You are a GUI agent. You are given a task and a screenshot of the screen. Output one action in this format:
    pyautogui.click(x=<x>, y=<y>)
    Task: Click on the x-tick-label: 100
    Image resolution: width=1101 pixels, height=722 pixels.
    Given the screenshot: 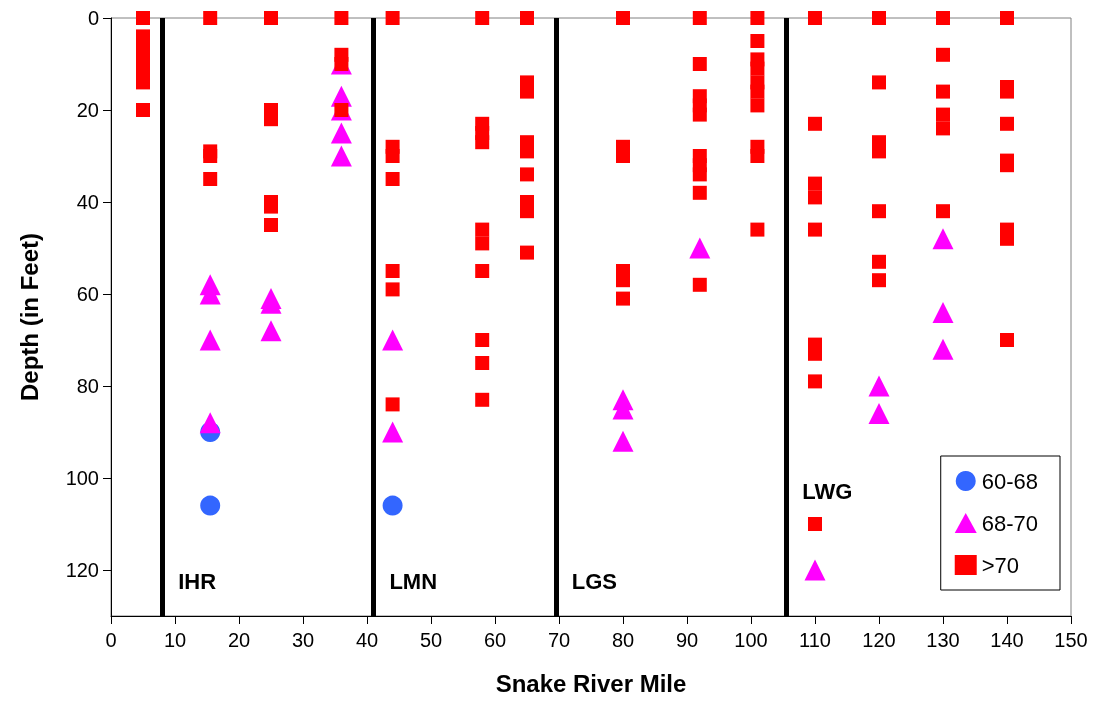 What is the action you would take?
    pyautogui.click(x=751, y=640)
    